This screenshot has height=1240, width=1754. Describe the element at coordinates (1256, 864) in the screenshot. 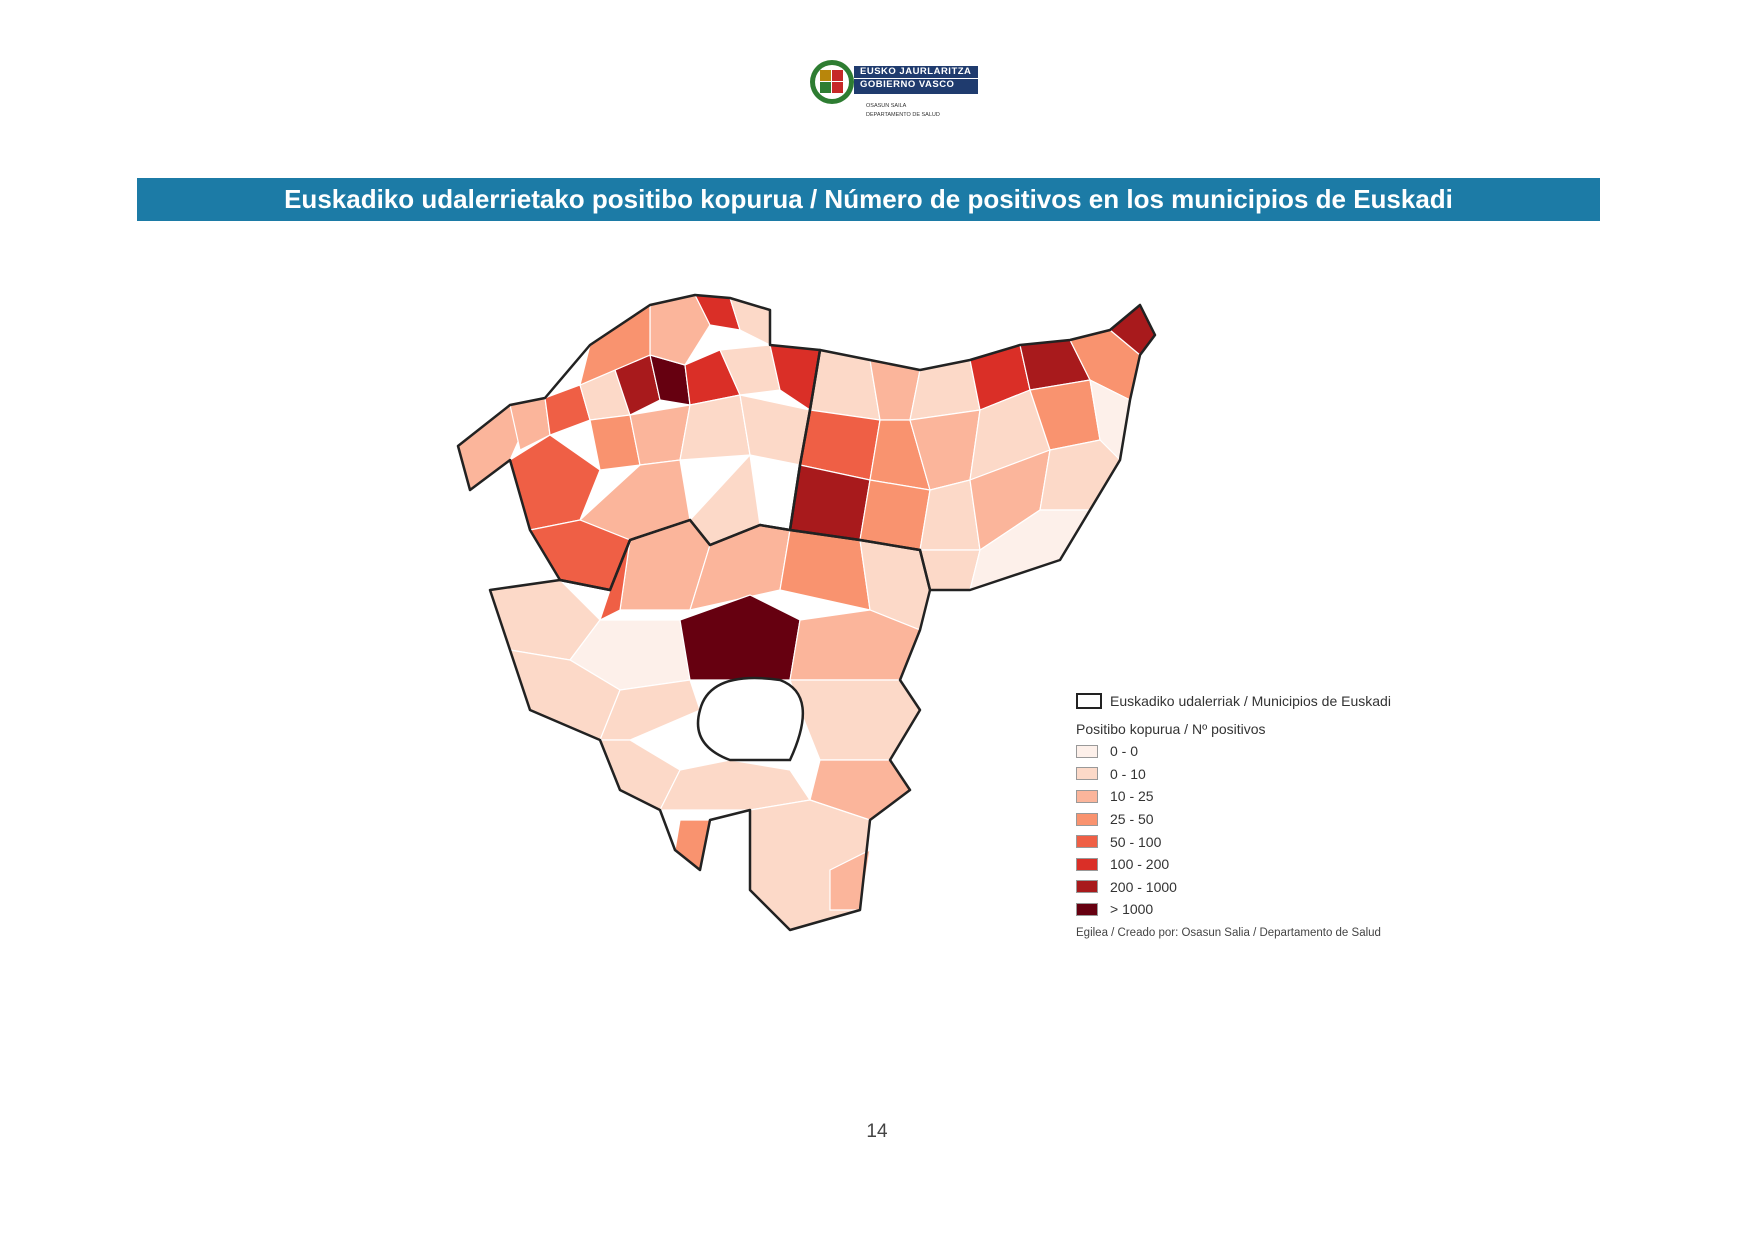

I see `legend-class-item: 100 - 200` at that location.